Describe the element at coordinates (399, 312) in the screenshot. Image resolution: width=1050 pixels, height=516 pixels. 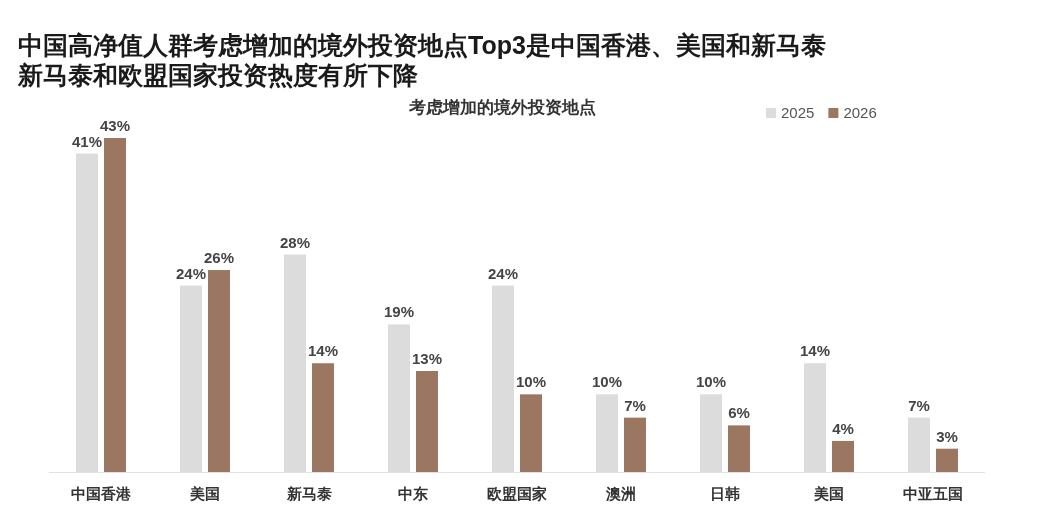
I see `data-label: 19%` at that location.